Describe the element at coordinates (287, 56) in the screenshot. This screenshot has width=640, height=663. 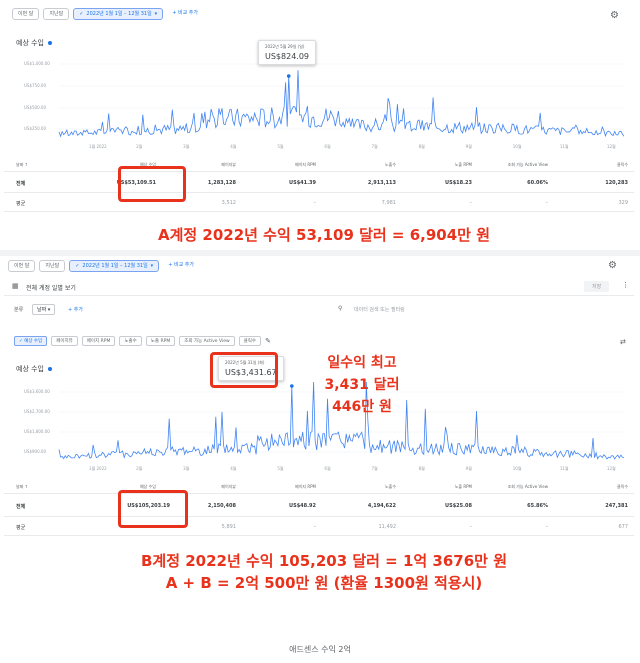
I see `tooltip-value: US$824.09` at that location.